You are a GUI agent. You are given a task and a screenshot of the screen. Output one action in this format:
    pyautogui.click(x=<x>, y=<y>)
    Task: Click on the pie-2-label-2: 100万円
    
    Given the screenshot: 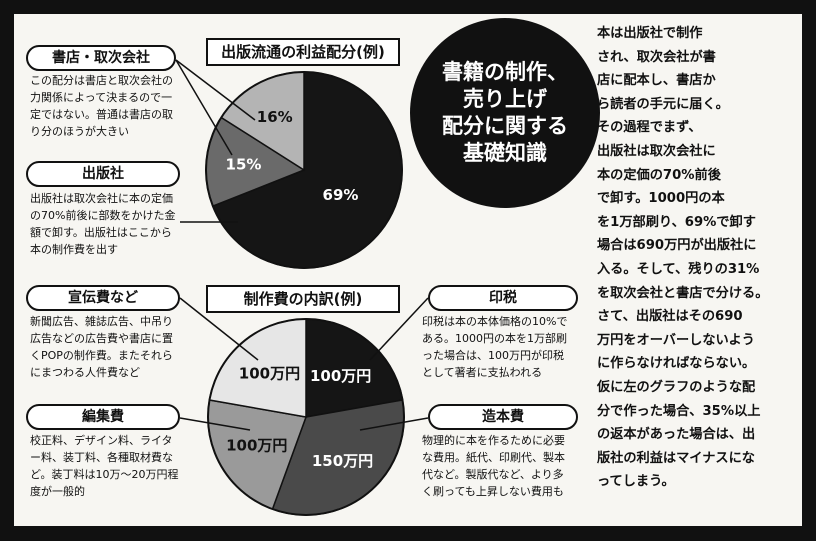 What is the action you would take?
    pyautogui.click(x=256, y=446)
    